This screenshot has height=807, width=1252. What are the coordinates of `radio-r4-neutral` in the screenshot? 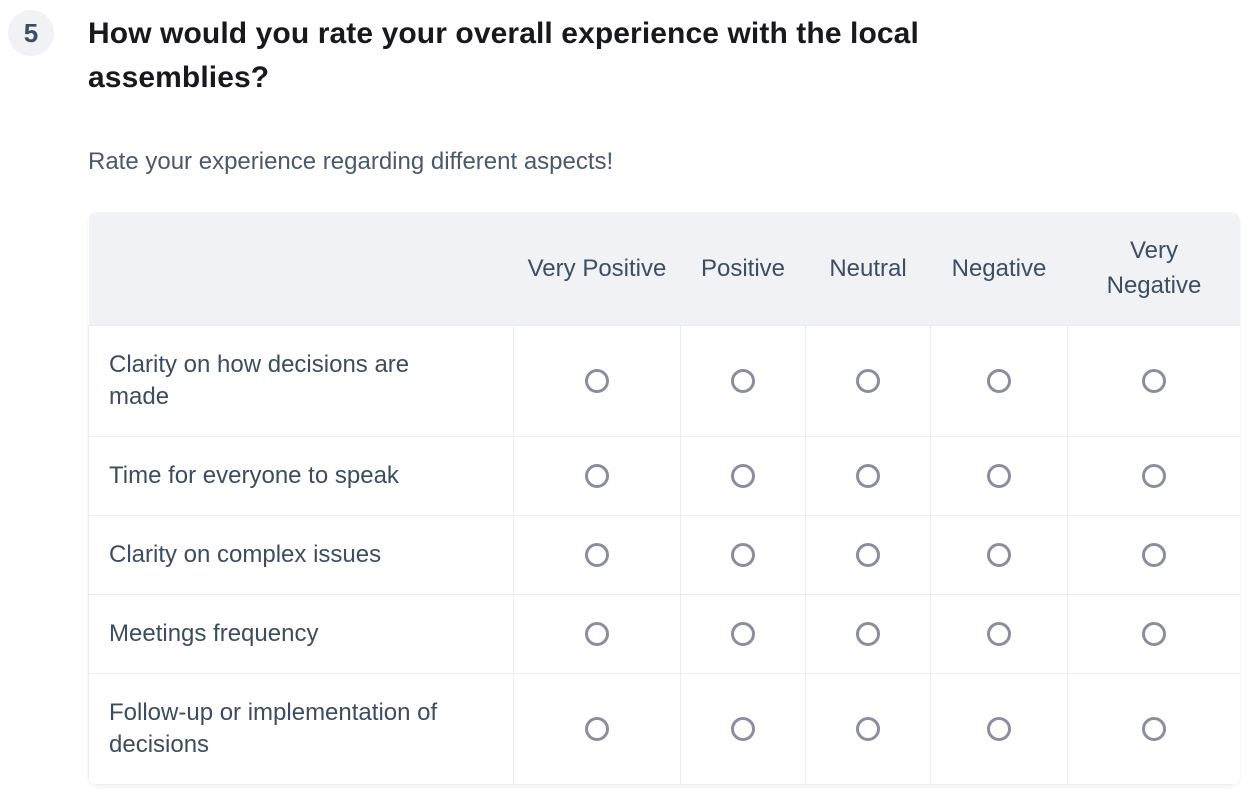 It's located at (868, 729).